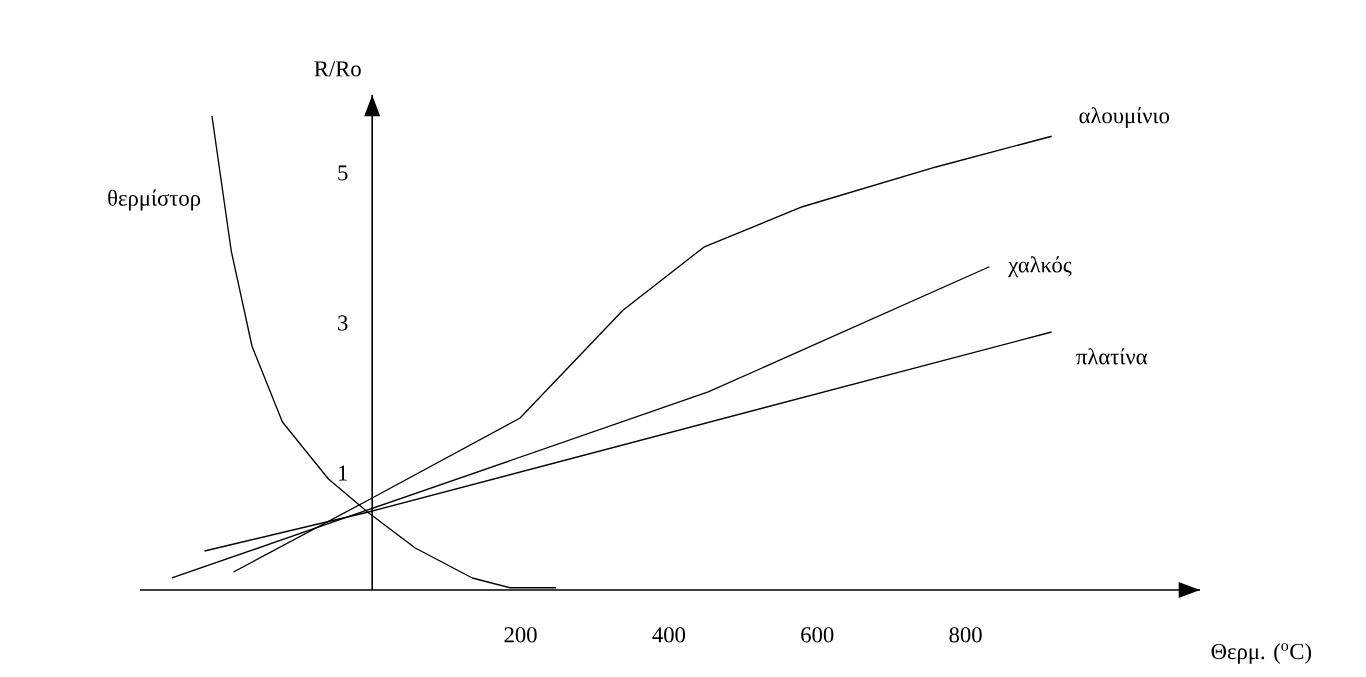  Describe the element at coordinates (154, 200) in the screenshot. I see `series-label: θερμίστορ` at that location.